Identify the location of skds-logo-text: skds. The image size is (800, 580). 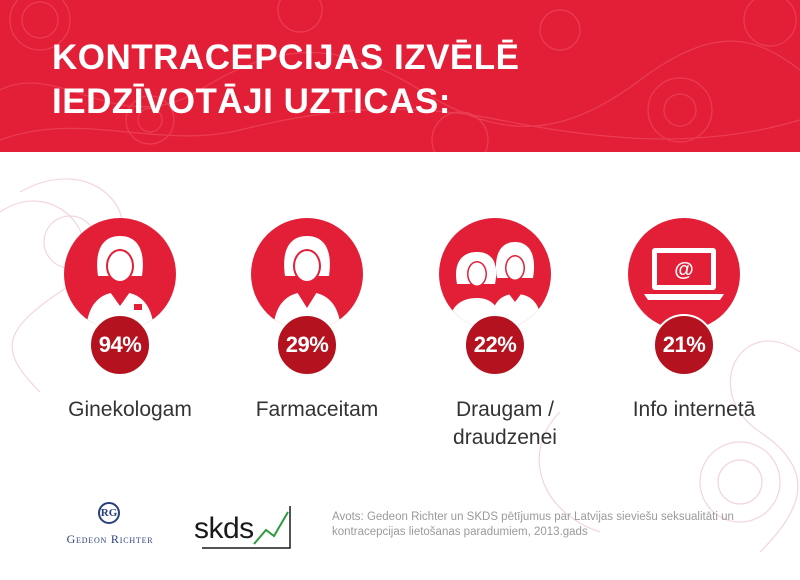
(224, 528).